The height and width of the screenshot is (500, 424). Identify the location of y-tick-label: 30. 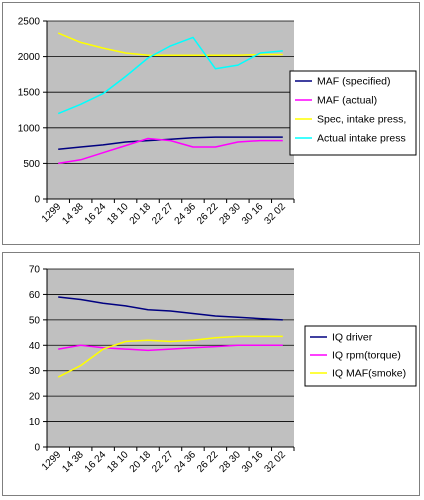
(35, 371).